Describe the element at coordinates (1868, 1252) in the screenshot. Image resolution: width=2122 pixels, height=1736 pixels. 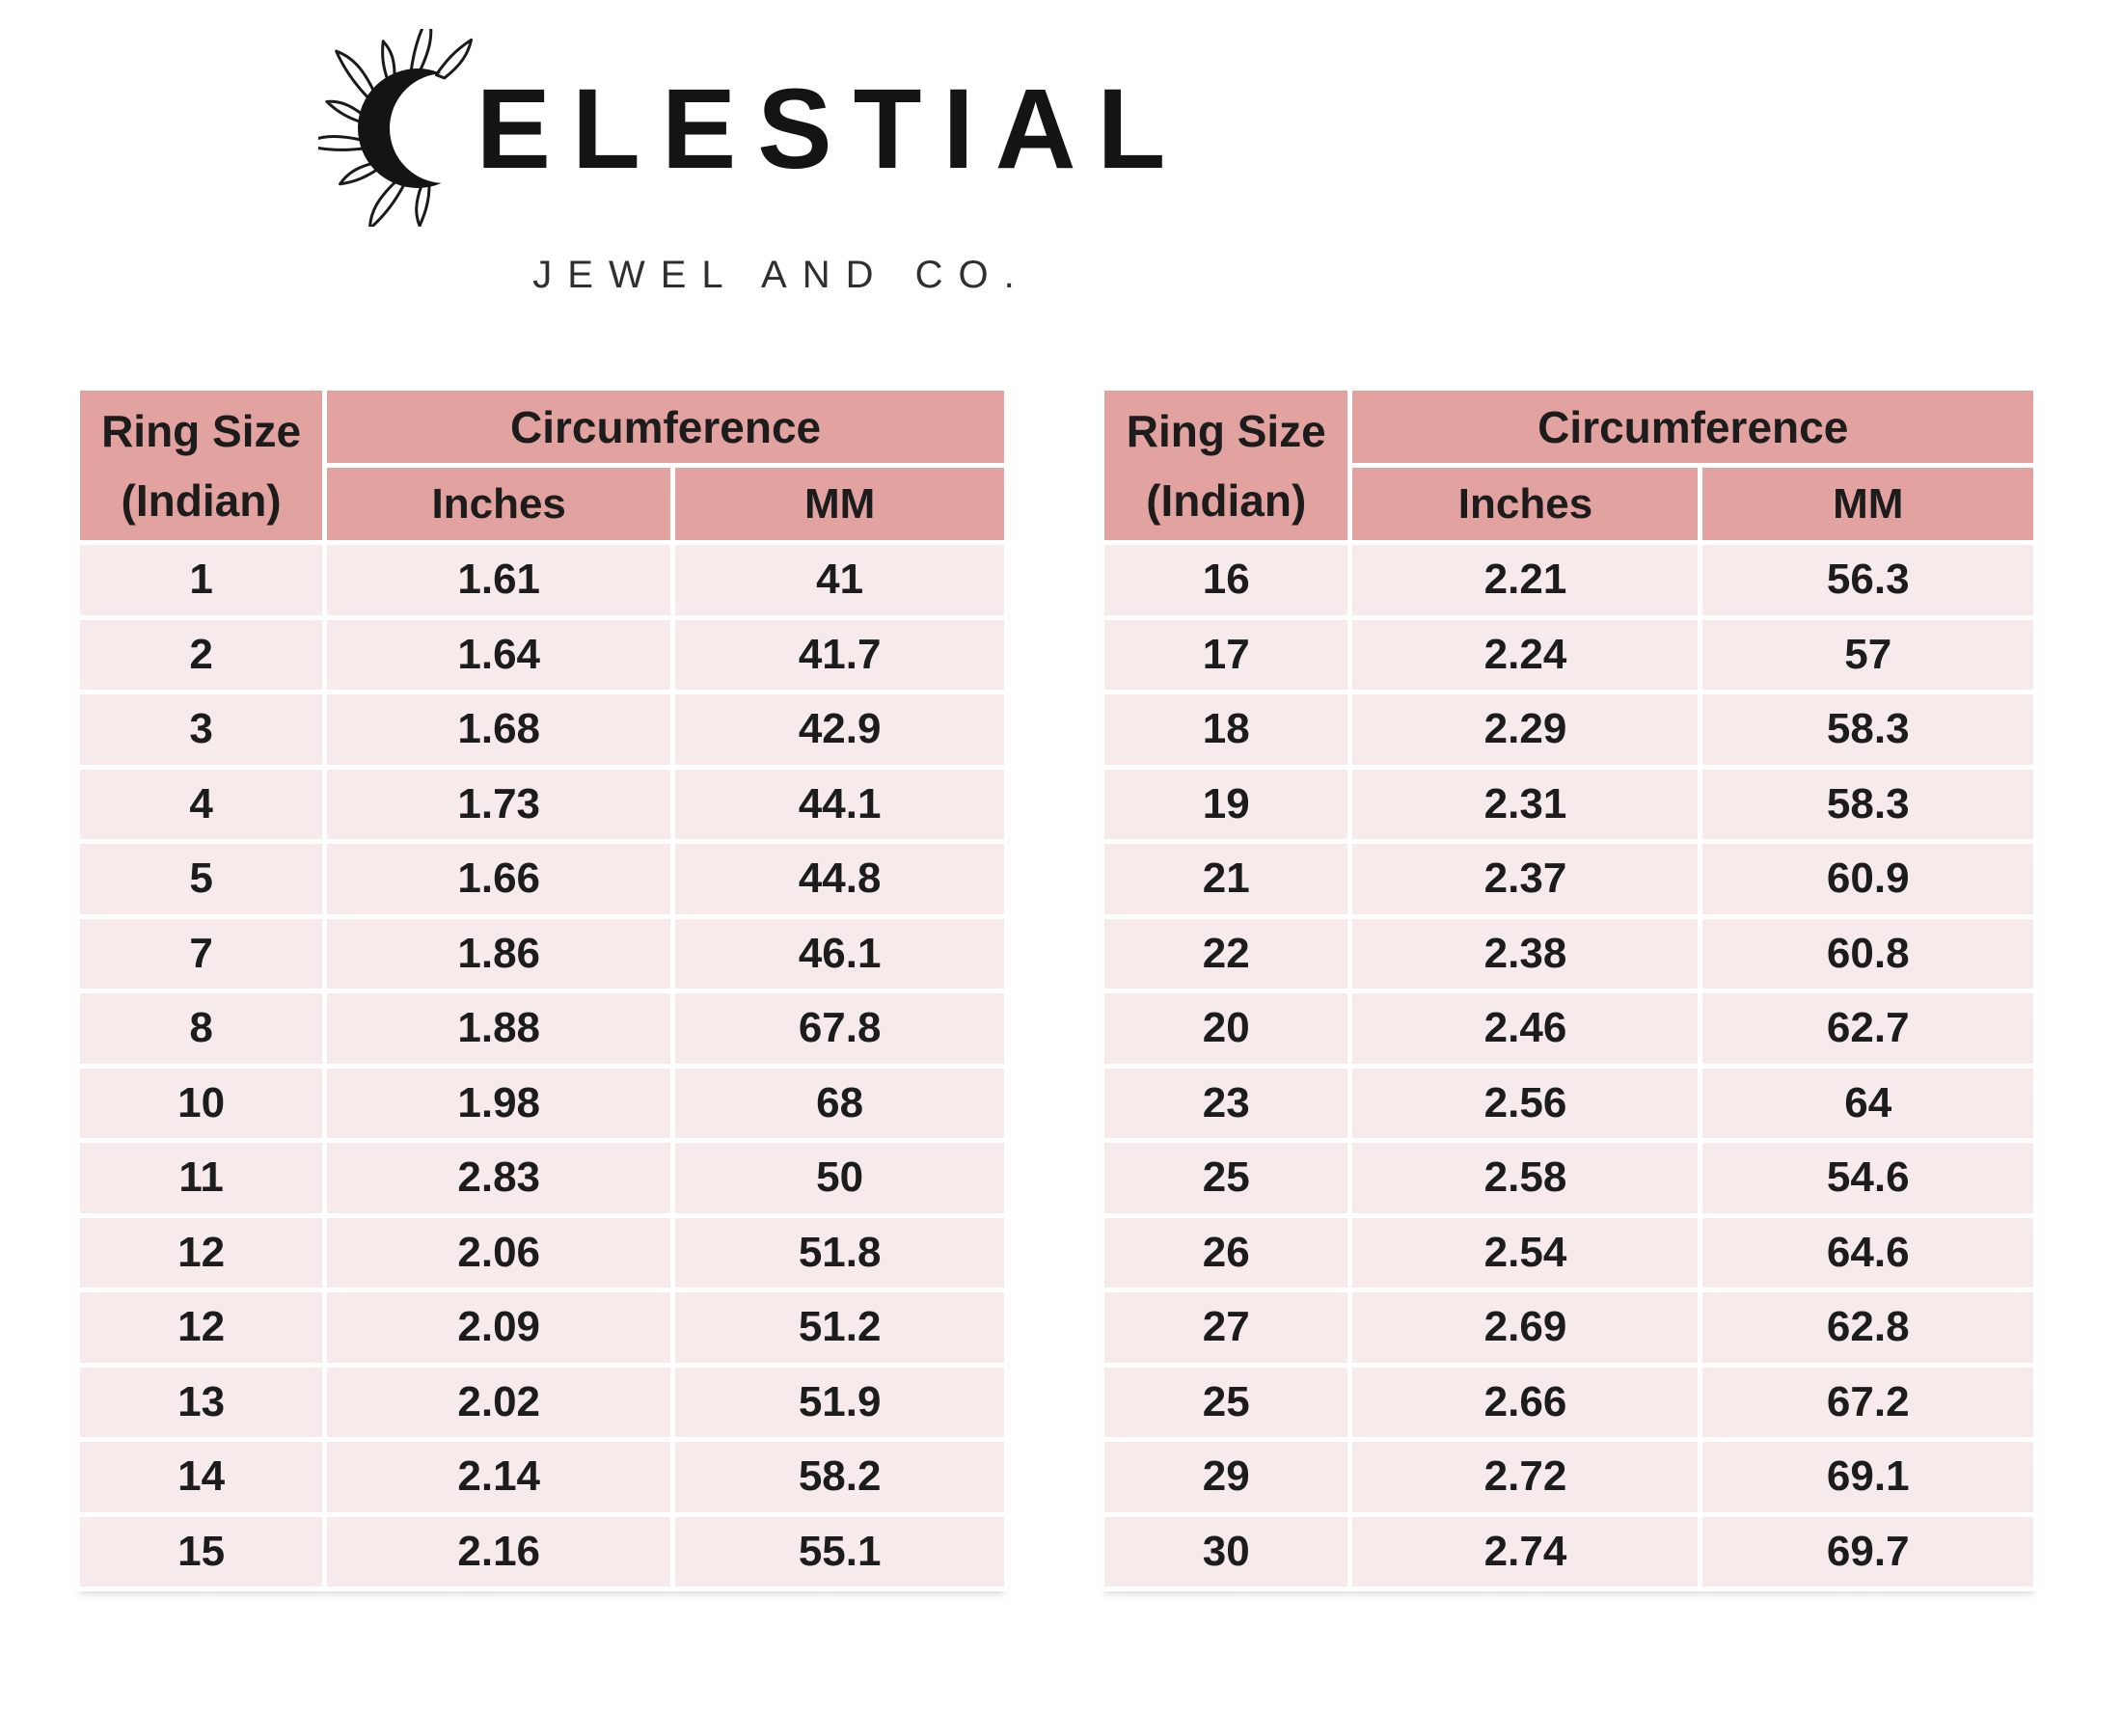
I see `table-cell: 64.6` at that location.